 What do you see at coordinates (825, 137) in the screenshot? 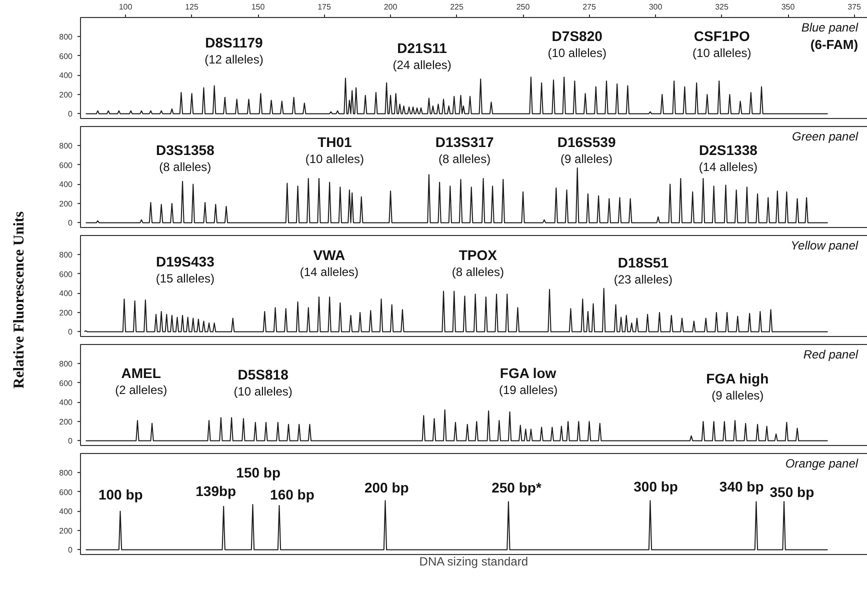
I see `annotation: Green panel` at bounding box center [825, 137].